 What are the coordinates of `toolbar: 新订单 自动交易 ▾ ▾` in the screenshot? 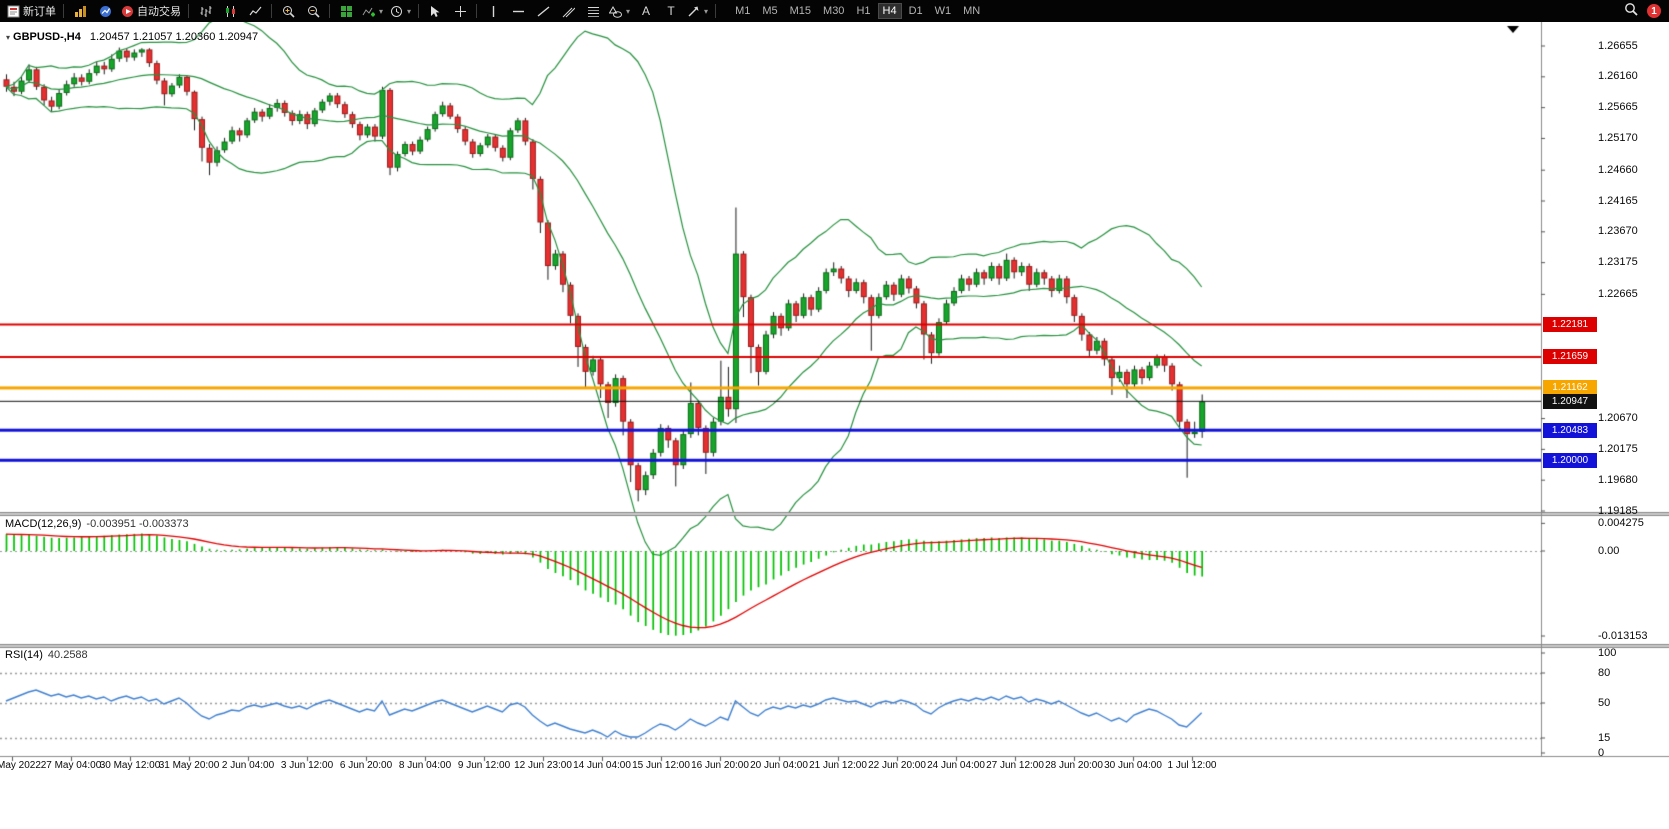 It's located at (834, 11).